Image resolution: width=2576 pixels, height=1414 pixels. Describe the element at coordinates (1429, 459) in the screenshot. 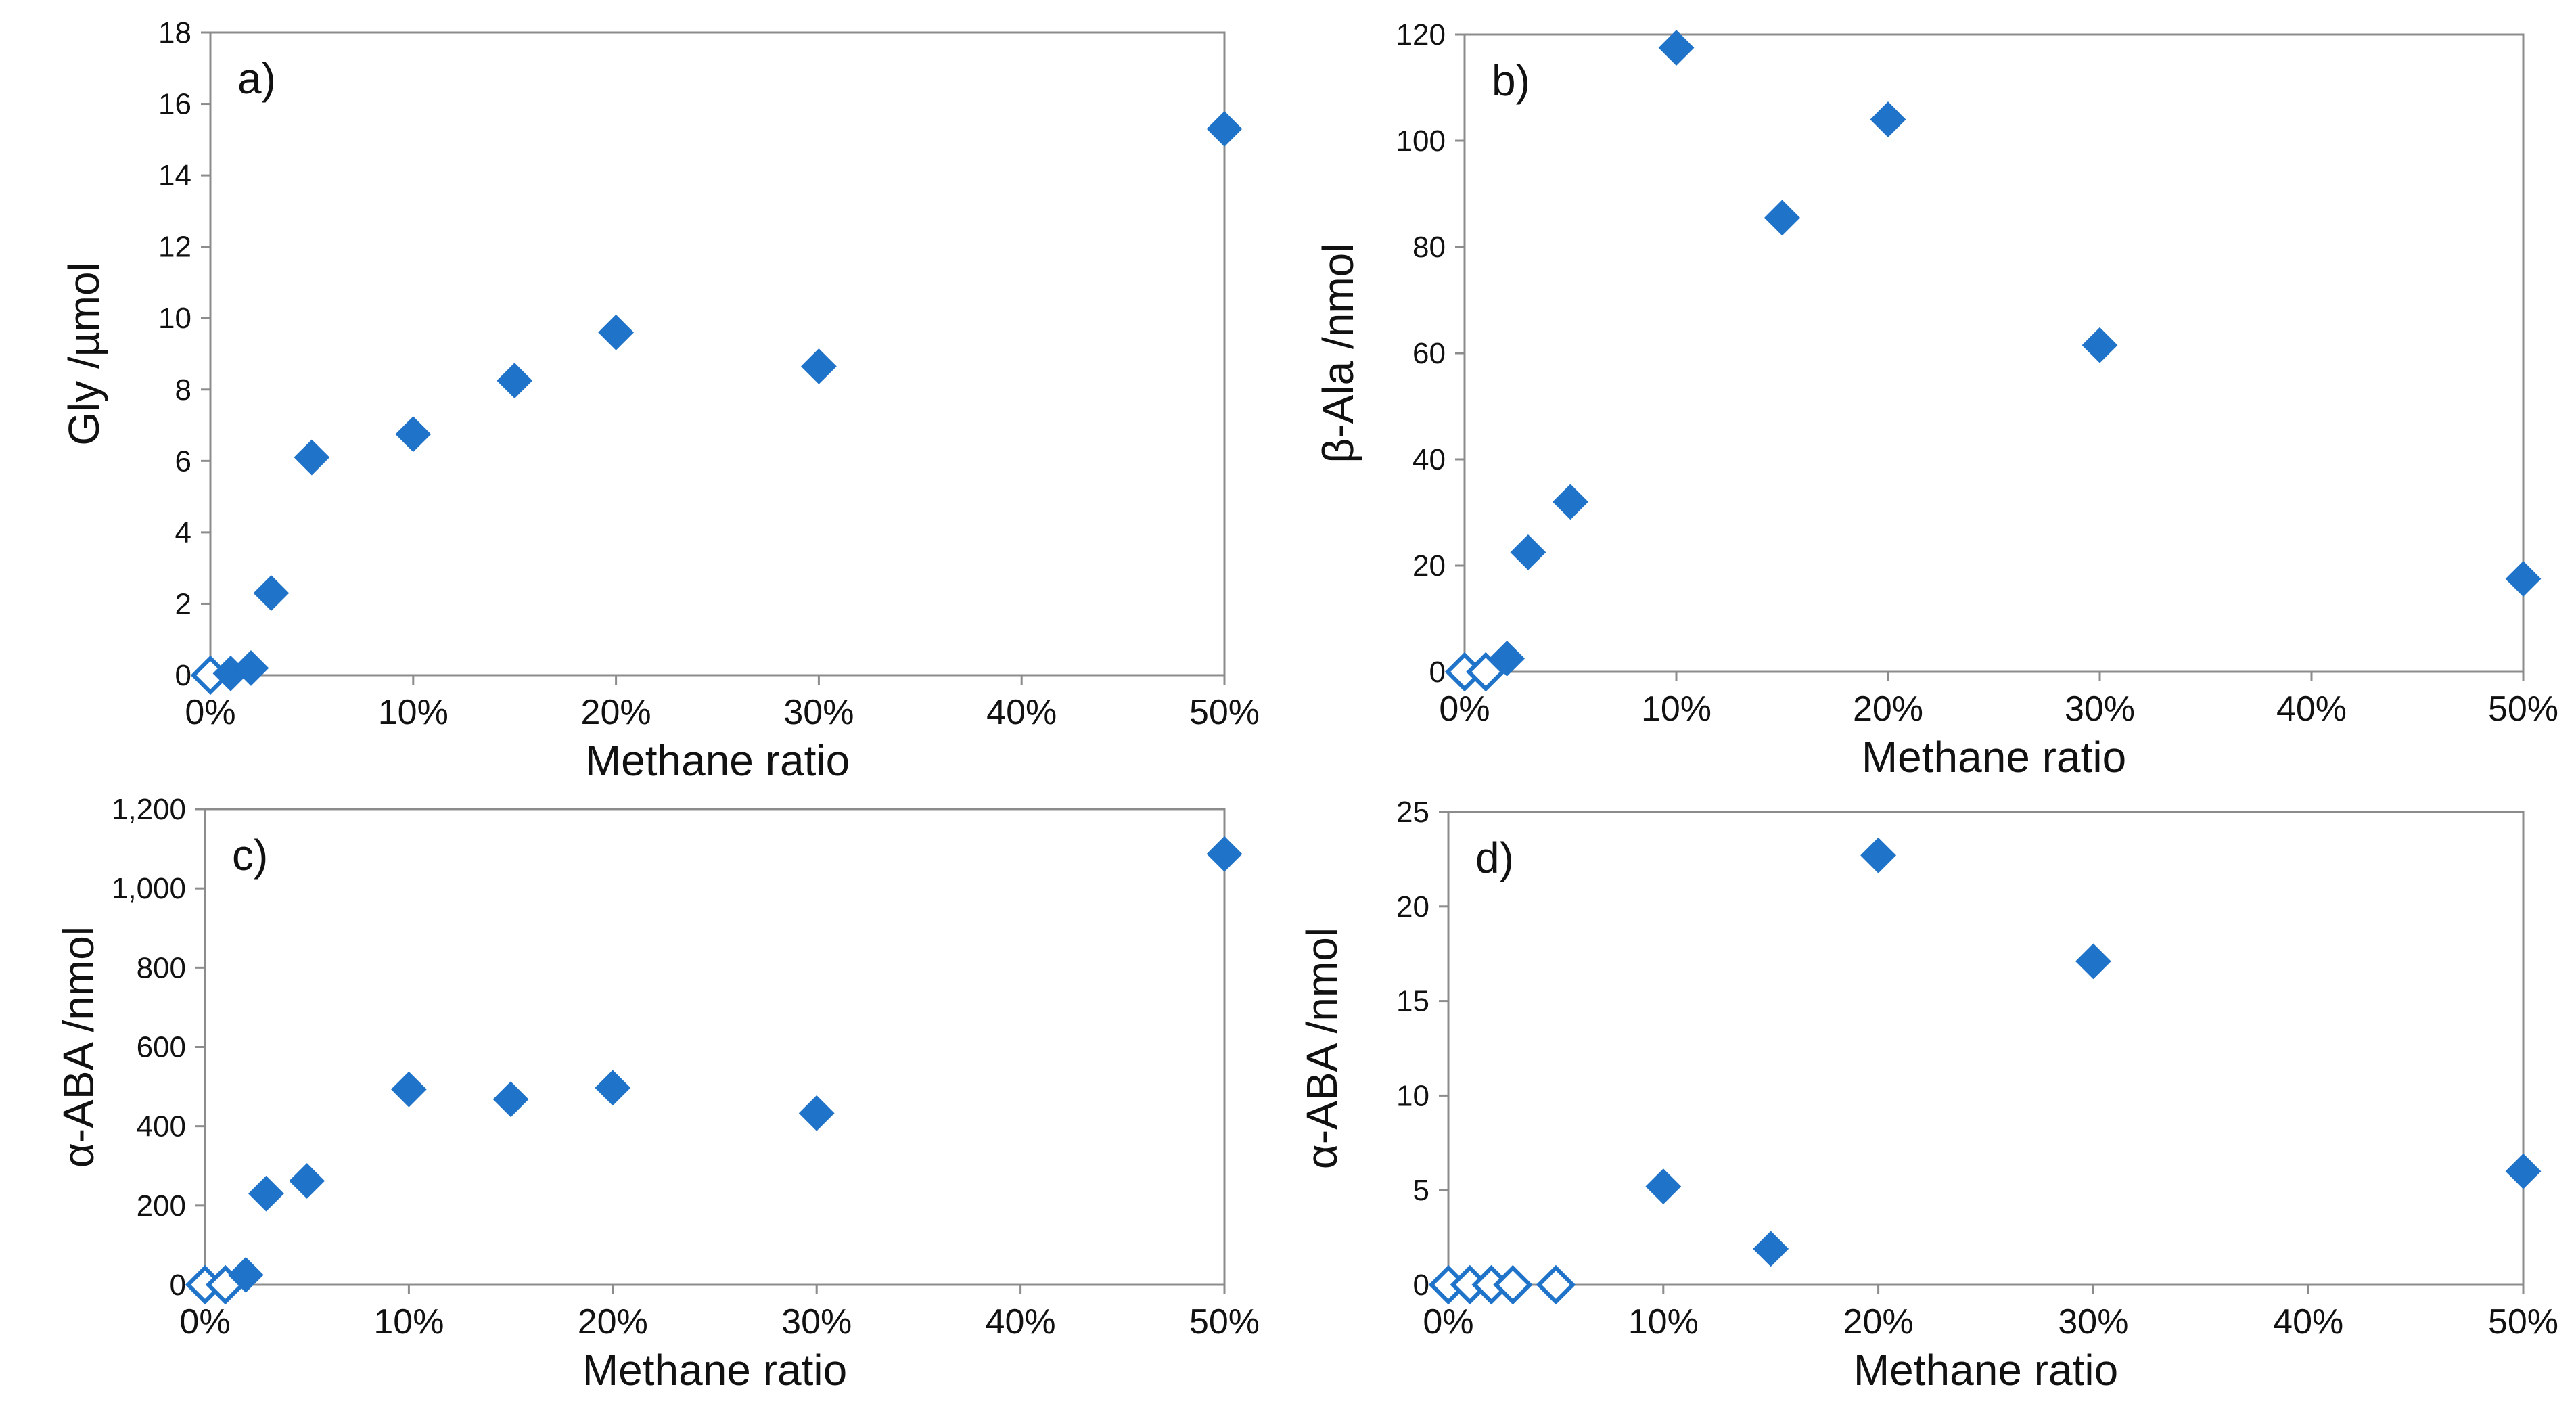

I see `y-tick-label: 40` at that location.